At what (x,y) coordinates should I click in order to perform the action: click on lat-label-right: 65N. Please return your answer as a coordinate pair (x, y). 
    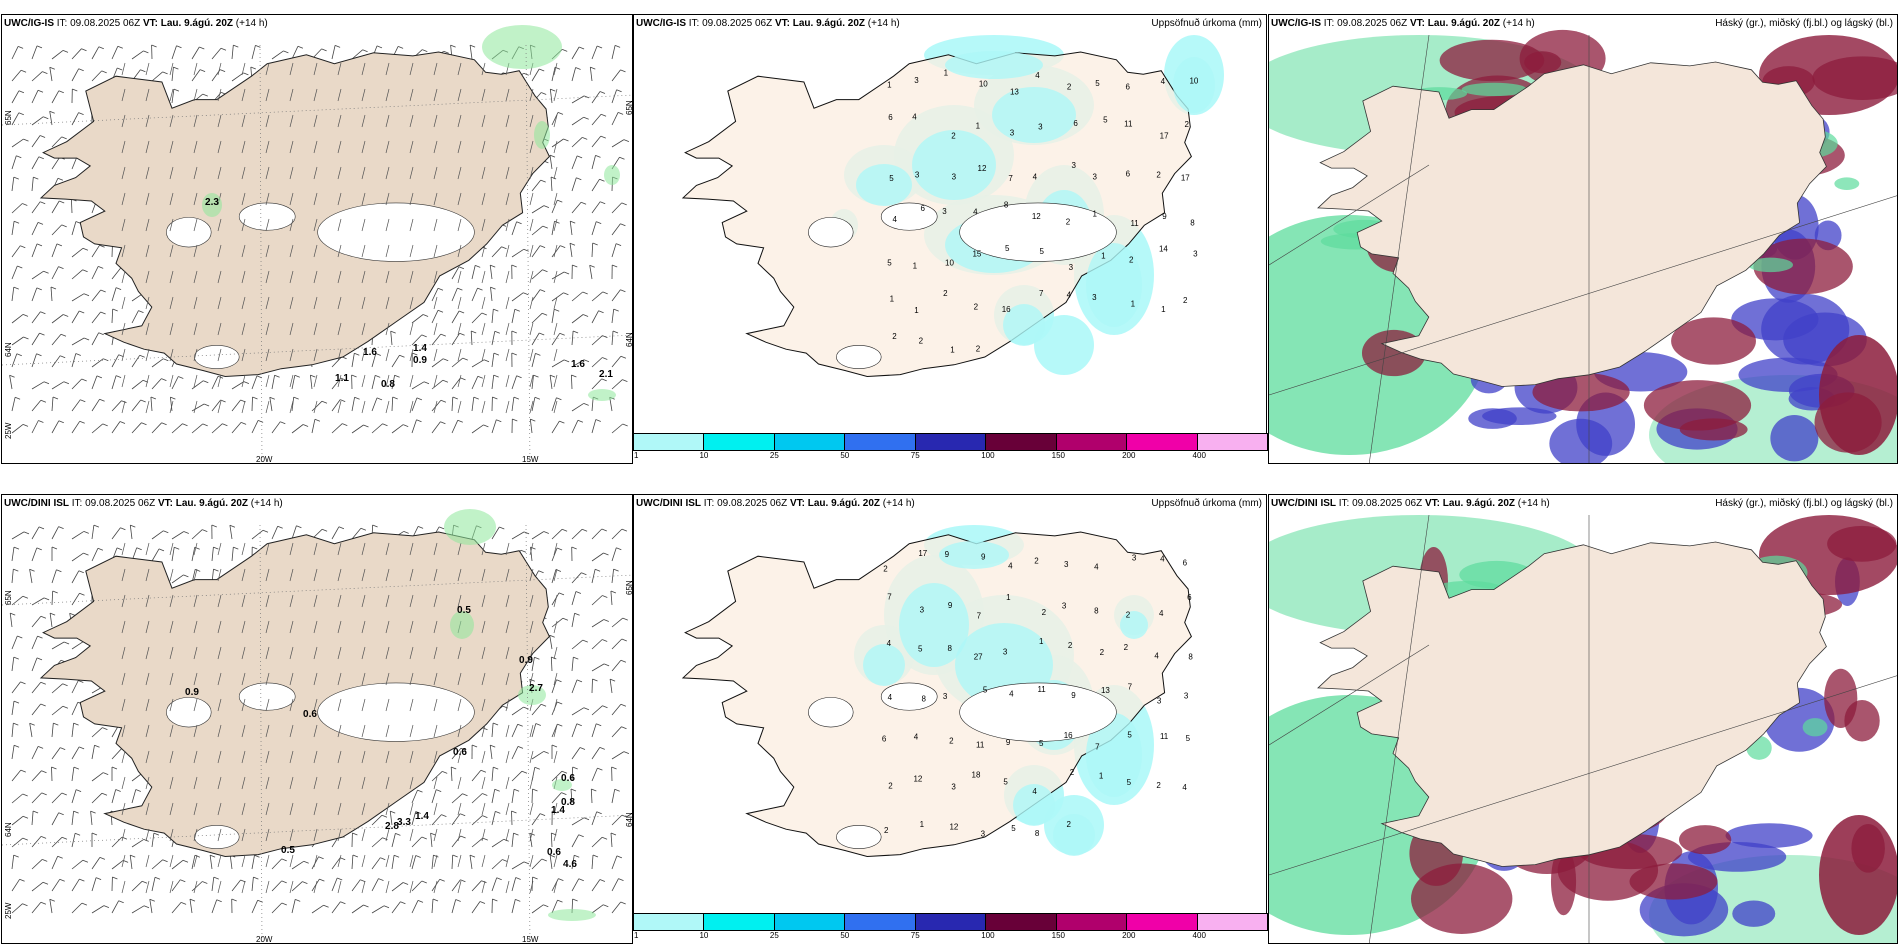
    Looking at the image, I should click on (629, 107).